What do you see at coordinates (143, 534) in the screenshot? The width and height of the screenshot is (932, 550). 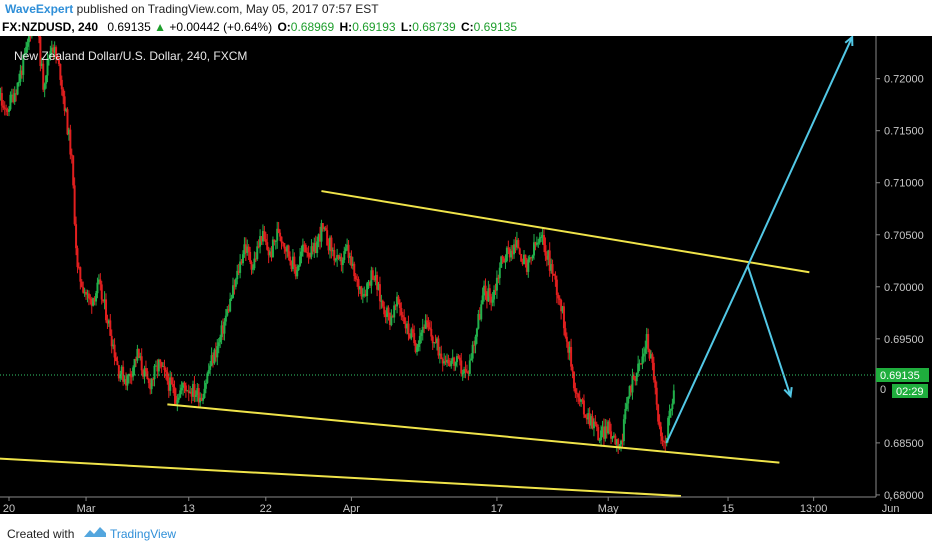 I see `tradingview-brand-link: TradingView` at bounding box center [143, 534].